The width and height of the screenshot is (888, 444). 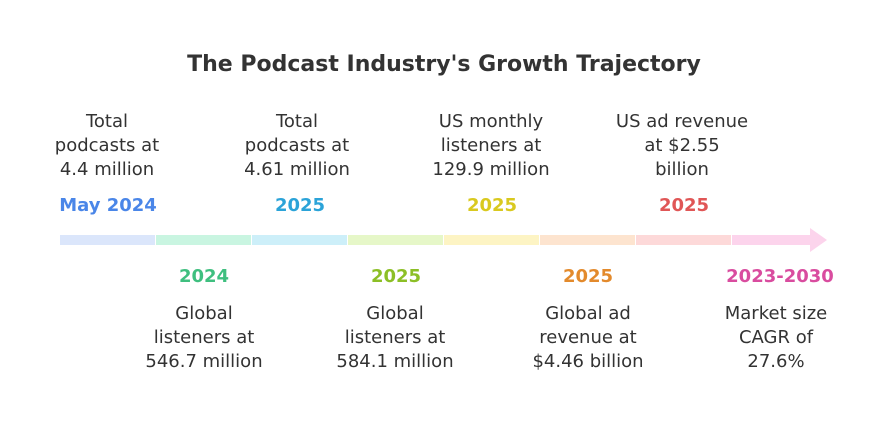 What do you see at coordinates (297, 145) in the screenshot?
I see `event-top-2-text: Total podcasts at 4.61 million` at bounding box center [297, 145].